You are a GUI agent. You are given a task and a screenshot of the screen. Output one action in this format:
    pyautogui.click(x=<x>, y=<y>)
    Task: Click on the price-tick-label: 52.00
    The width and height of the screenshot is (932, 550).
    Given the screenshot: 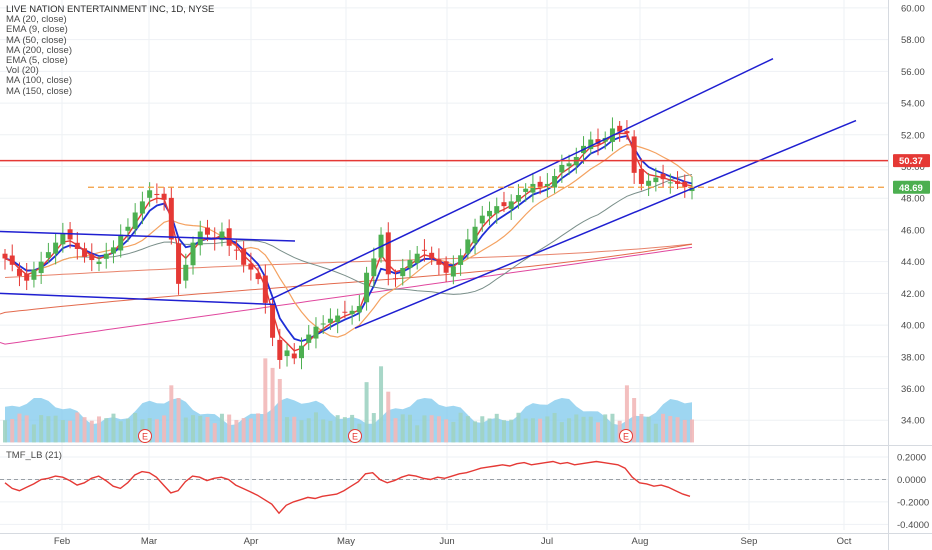 What is the action you would take?
    pyautogui.click(x=913, y=135)
    